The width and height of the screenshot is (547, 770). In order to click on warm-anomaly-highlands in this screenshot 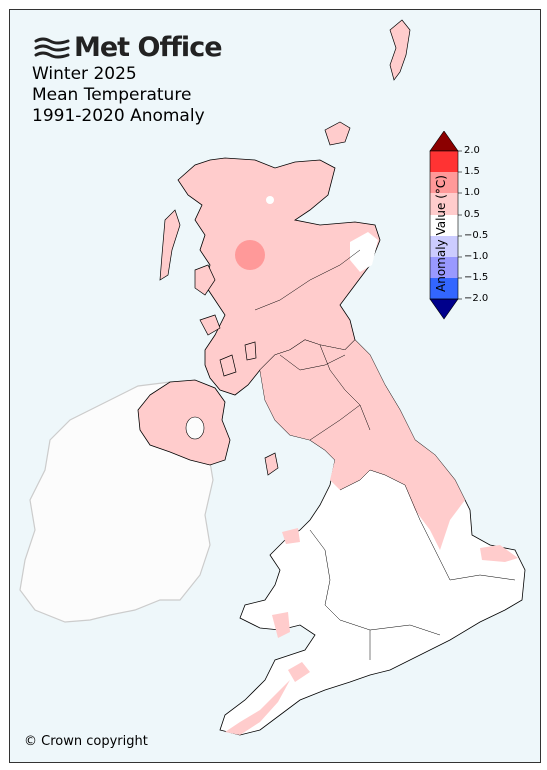, I will do `click(250, 255)`.